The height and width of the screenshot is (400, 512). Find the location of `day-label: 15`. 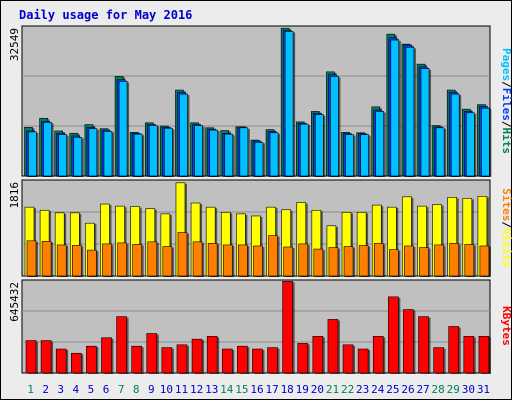

day-label: 15 is located at coordinates (241, 389).